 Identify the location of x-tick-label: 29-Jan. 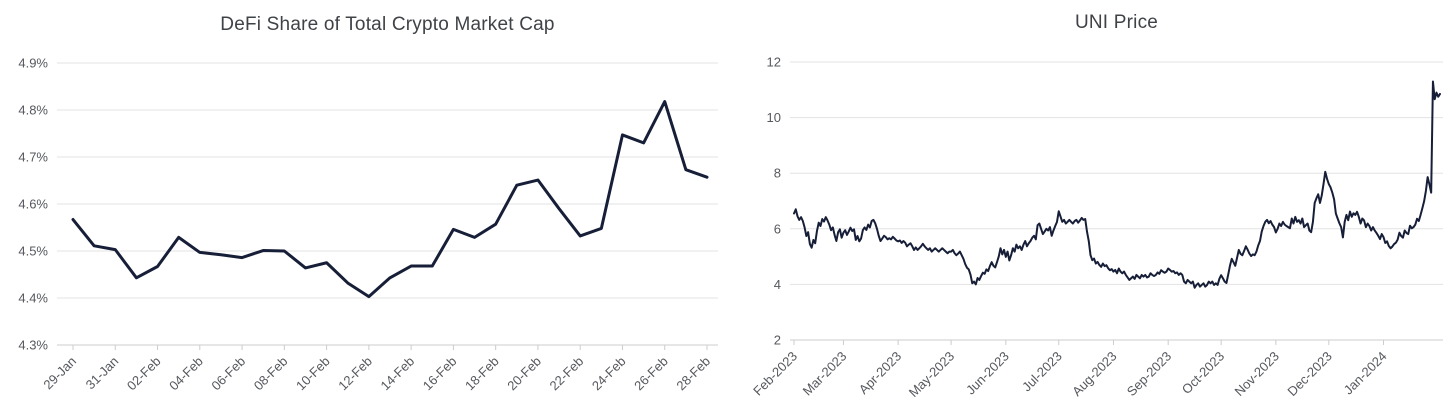
(59, 373).